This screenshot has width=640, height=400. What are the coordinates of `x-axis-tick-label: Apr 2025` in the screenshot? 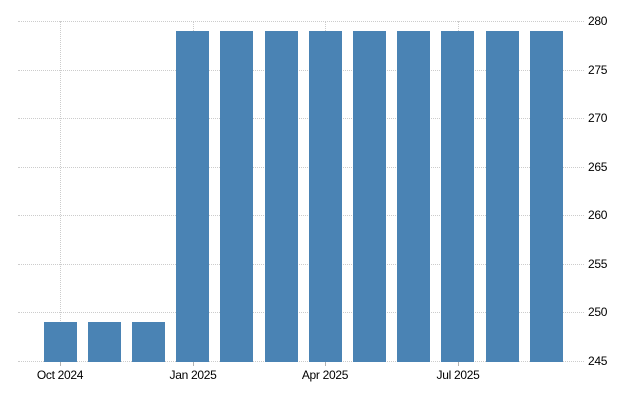 It's located at (325, 375).